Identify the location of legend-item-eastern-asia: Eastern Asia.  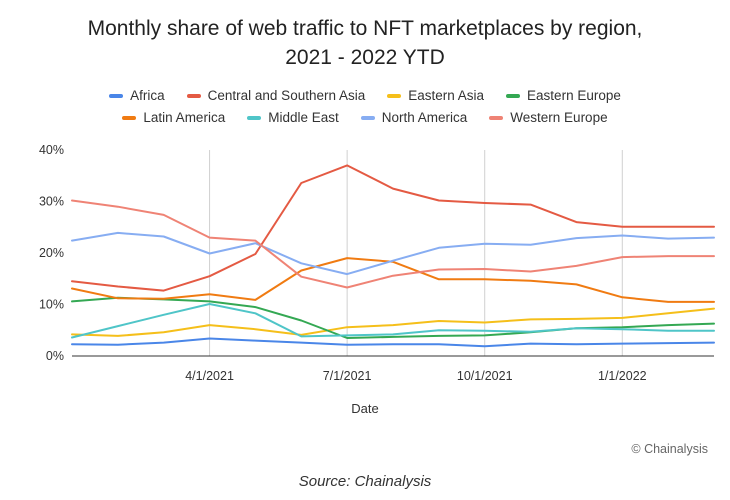
(435, 95).